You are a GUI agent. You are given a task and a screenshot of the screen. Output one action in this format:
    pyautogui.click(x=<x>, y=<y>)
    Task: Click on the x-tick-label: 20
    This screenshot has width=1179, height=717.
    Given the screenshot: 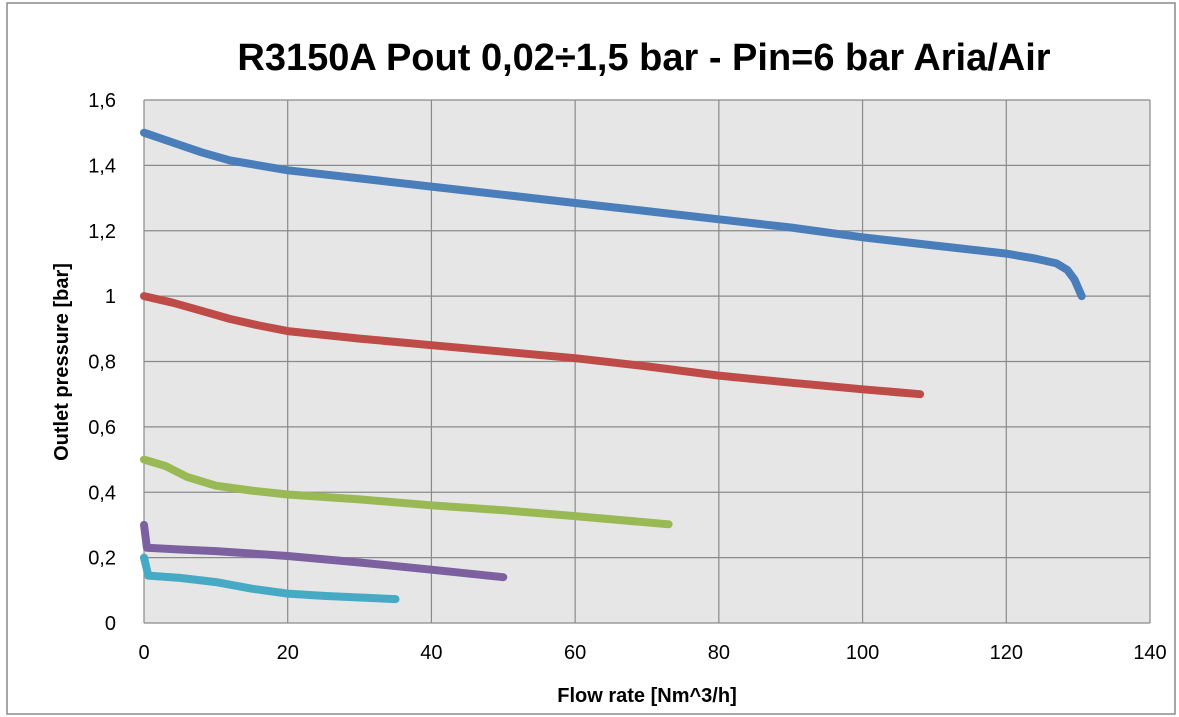 What is the action you would take?
    pyautogui.click(x=288, y=653)
    